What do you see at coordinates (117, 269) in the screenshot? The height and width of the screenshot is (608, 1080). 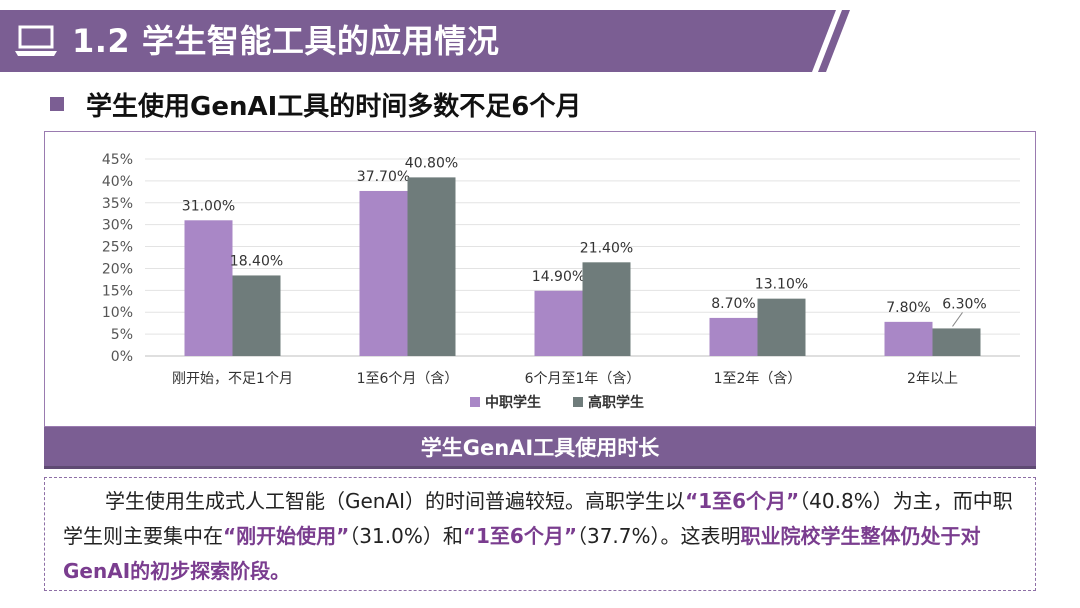 I see `y-tick-label: 20%` at bounding box center [117, 269].